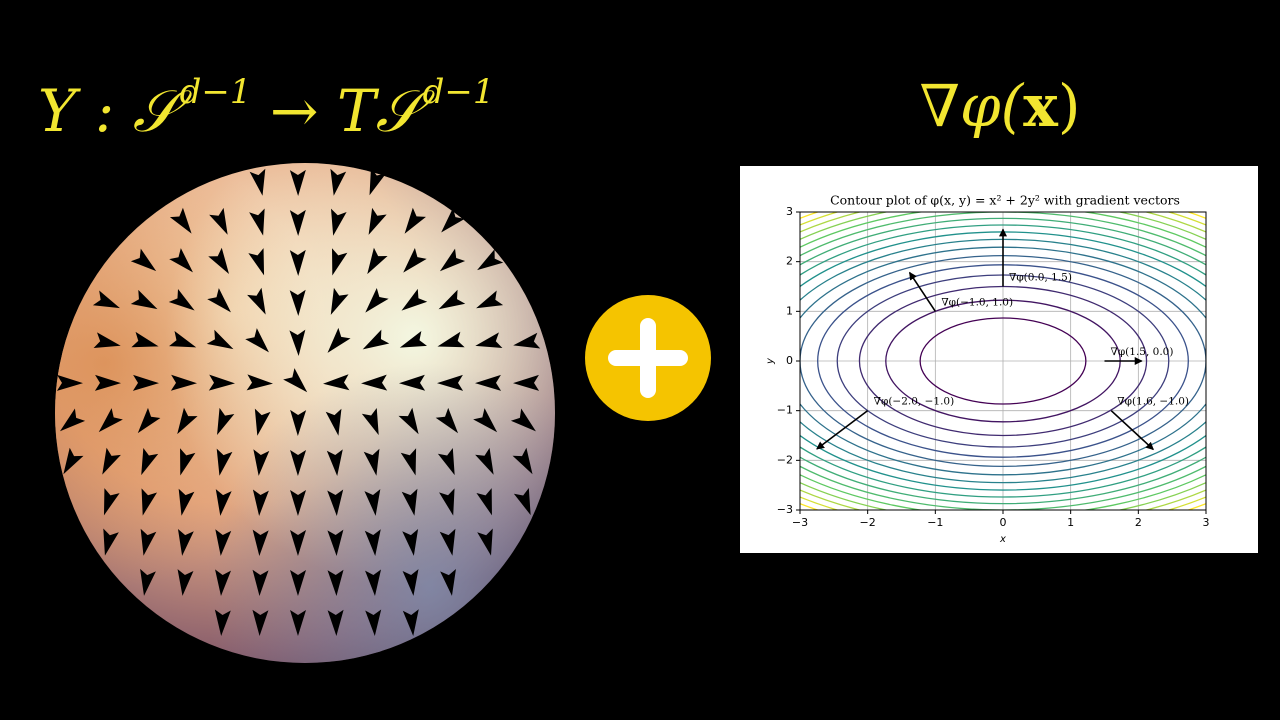 The image size is (1280, 720). I want to click on x-tick-label: −3, so click(800, 522).